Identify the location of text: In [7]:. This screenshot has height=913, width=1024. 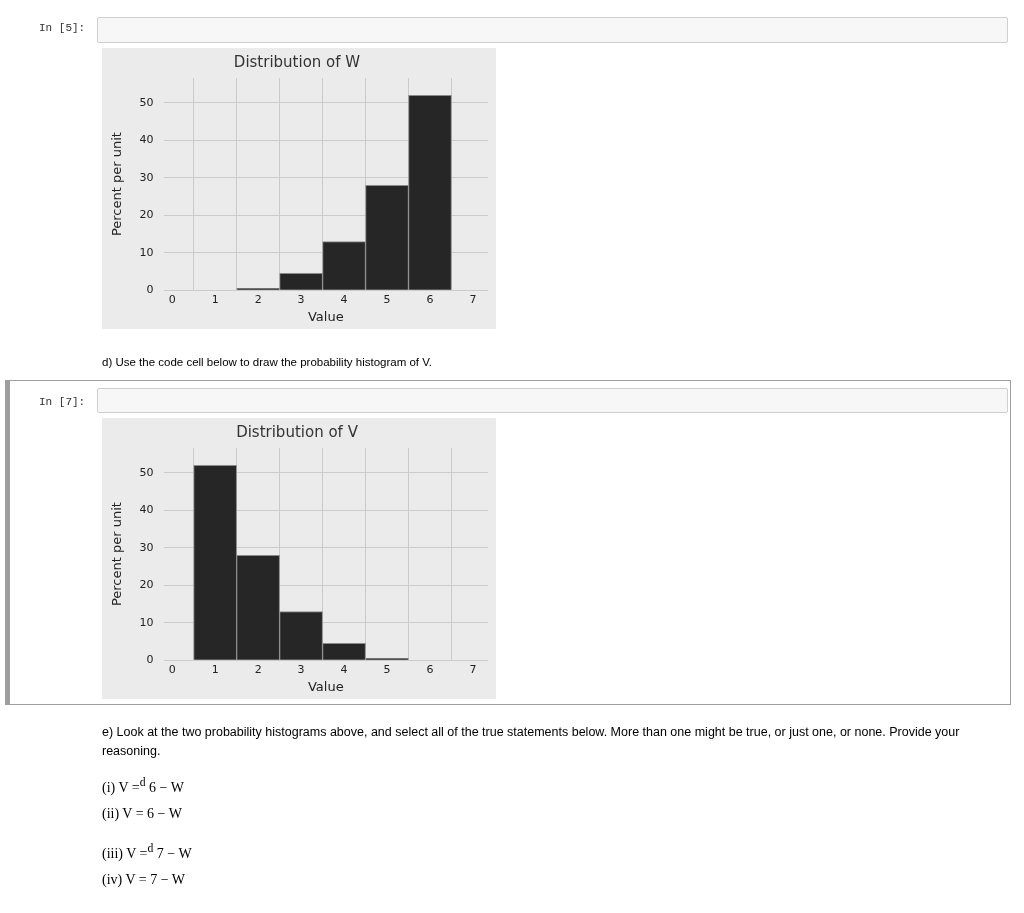
(62, 402).